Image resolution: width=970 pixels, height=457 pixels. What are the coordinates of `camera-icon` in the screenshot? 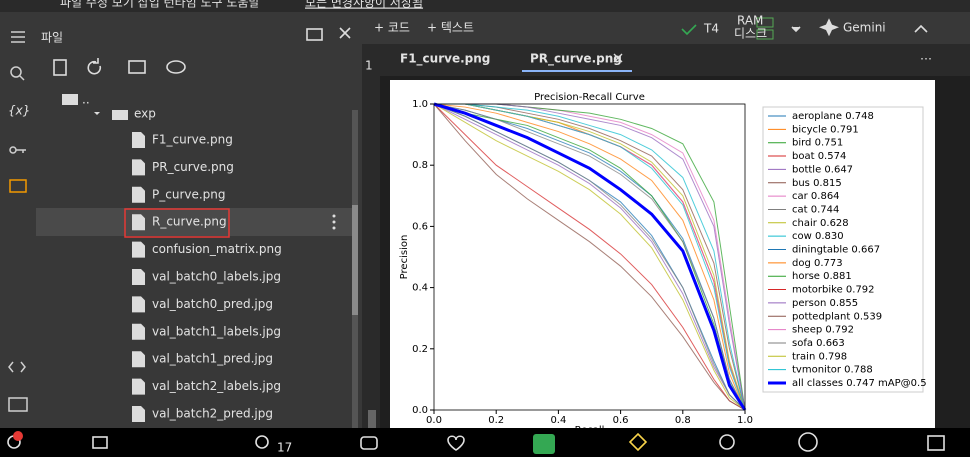 It's located at (100, 442).